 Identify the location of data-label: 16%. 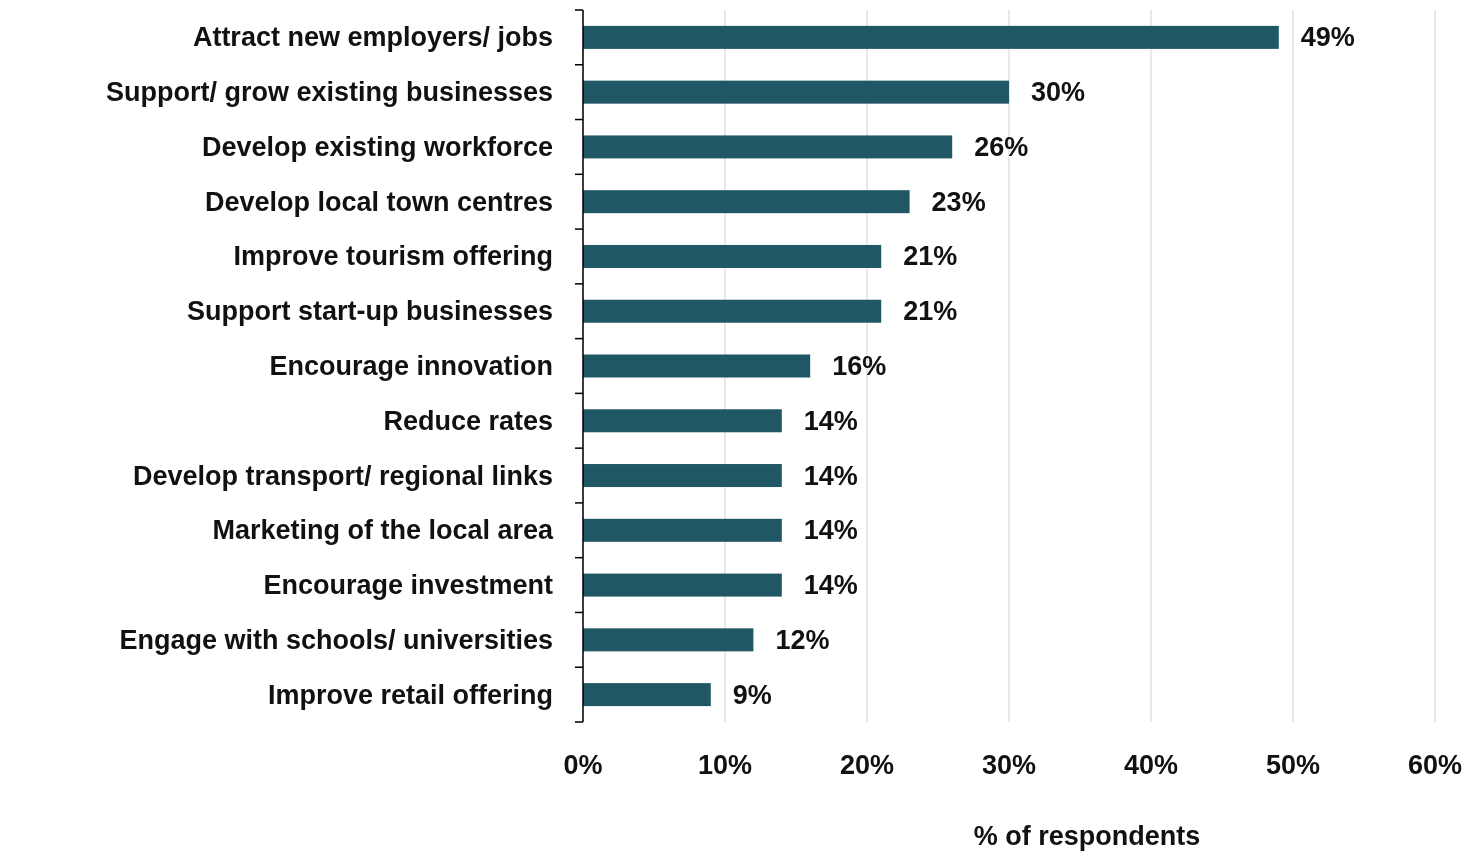
(859, 366).